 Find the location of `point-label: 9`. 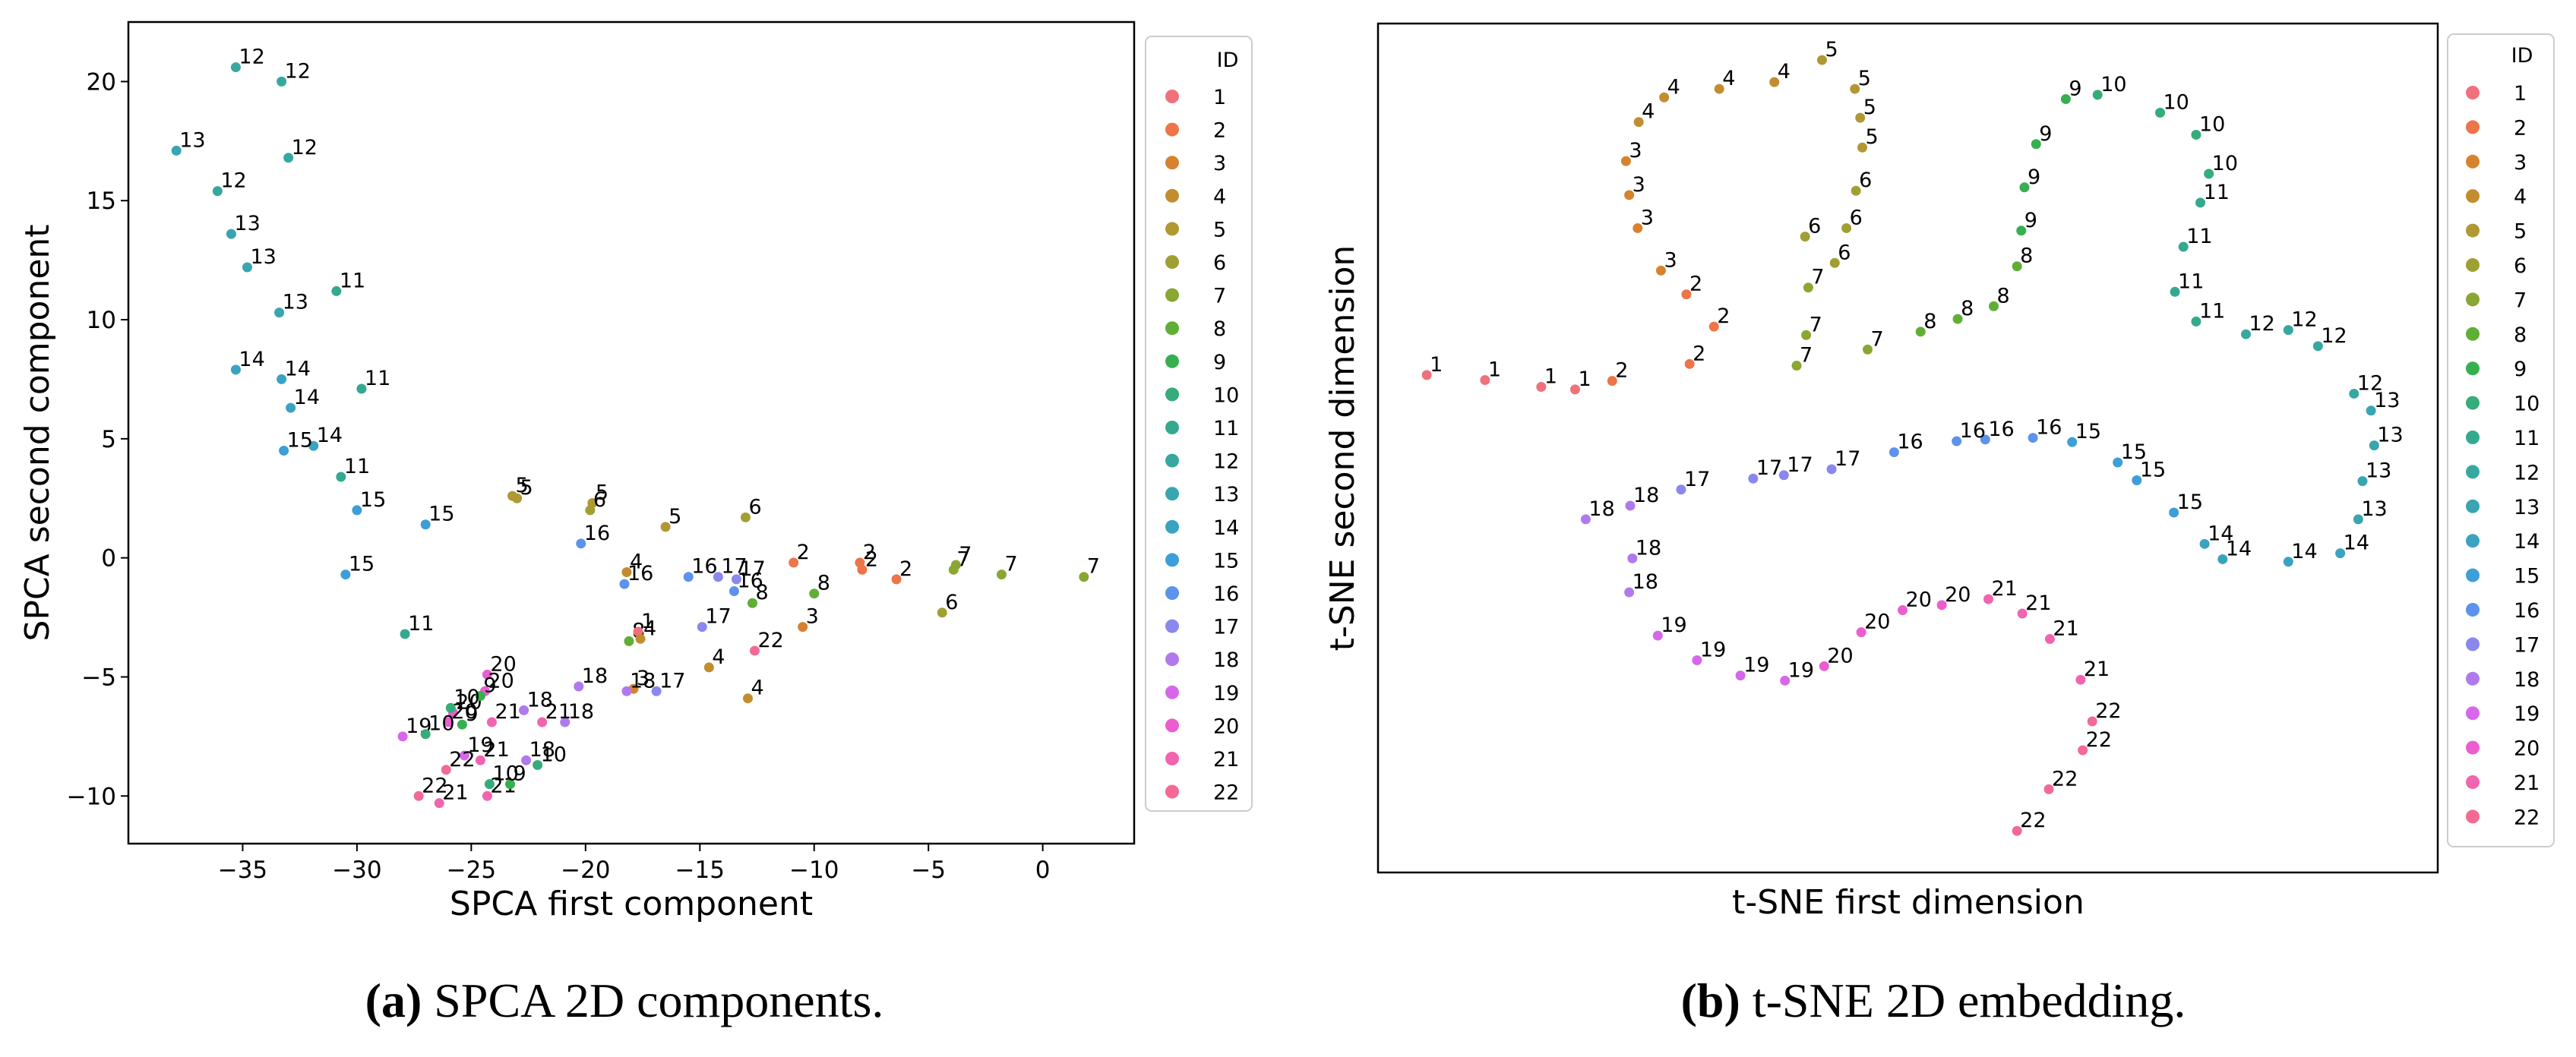

point-label: 9 is located at coordinates (489, 686).